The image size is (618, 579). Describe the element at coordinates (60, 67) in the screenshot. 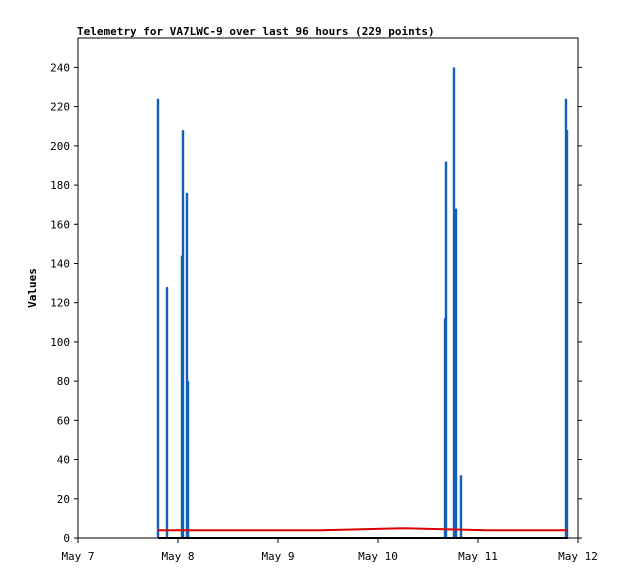

I see `y-tick-label: 240` at that location.